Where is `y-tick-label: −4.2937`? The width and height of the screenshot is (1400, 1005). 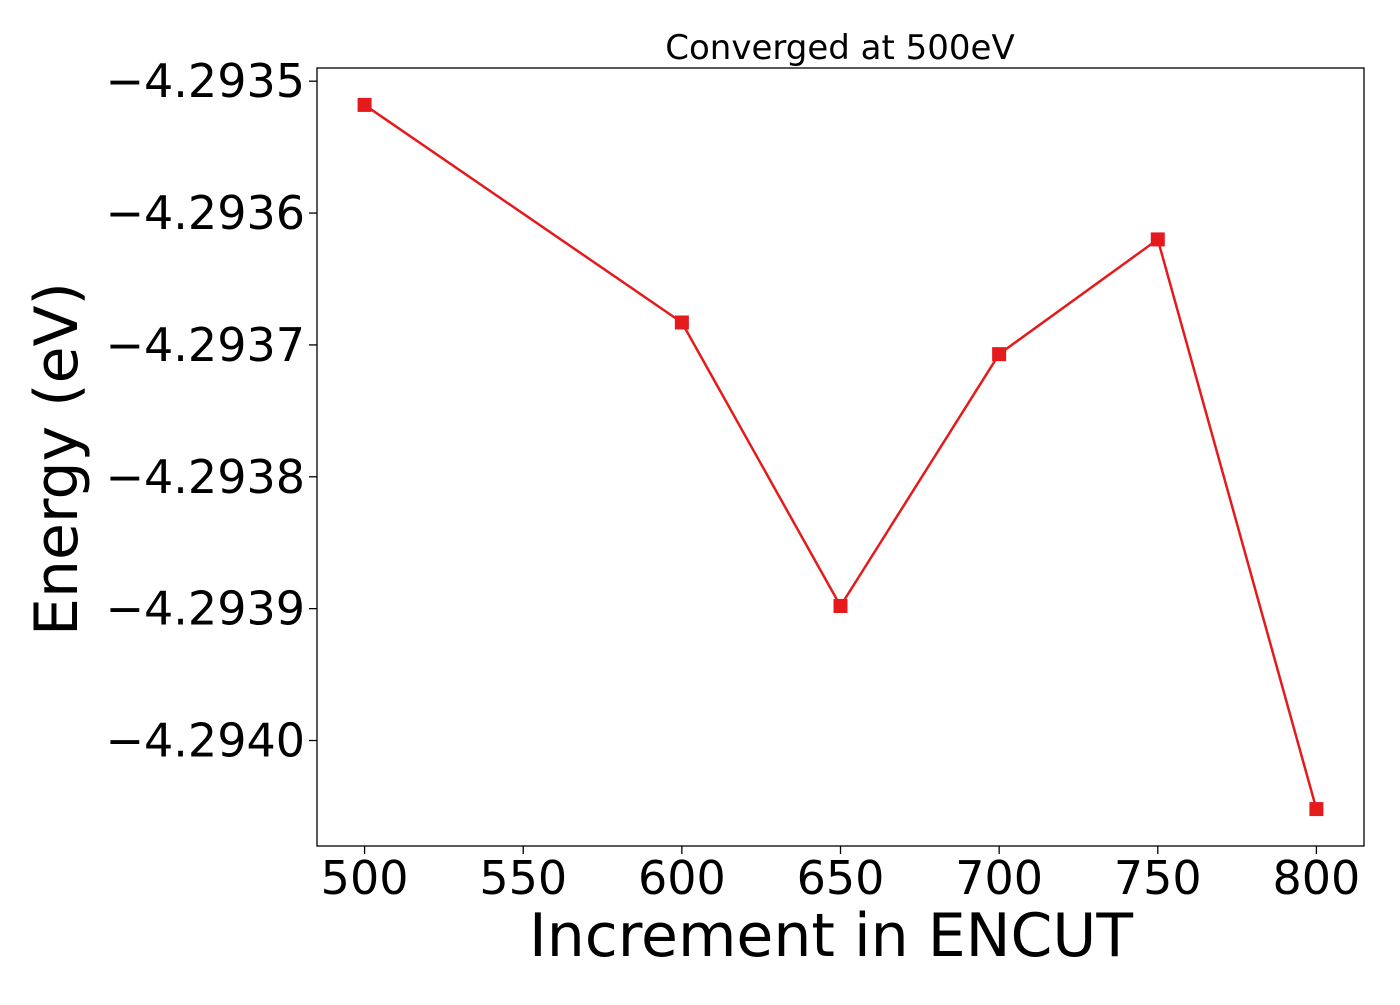 y-tick-label: −4.2937 is located at coordinates (206, 345).